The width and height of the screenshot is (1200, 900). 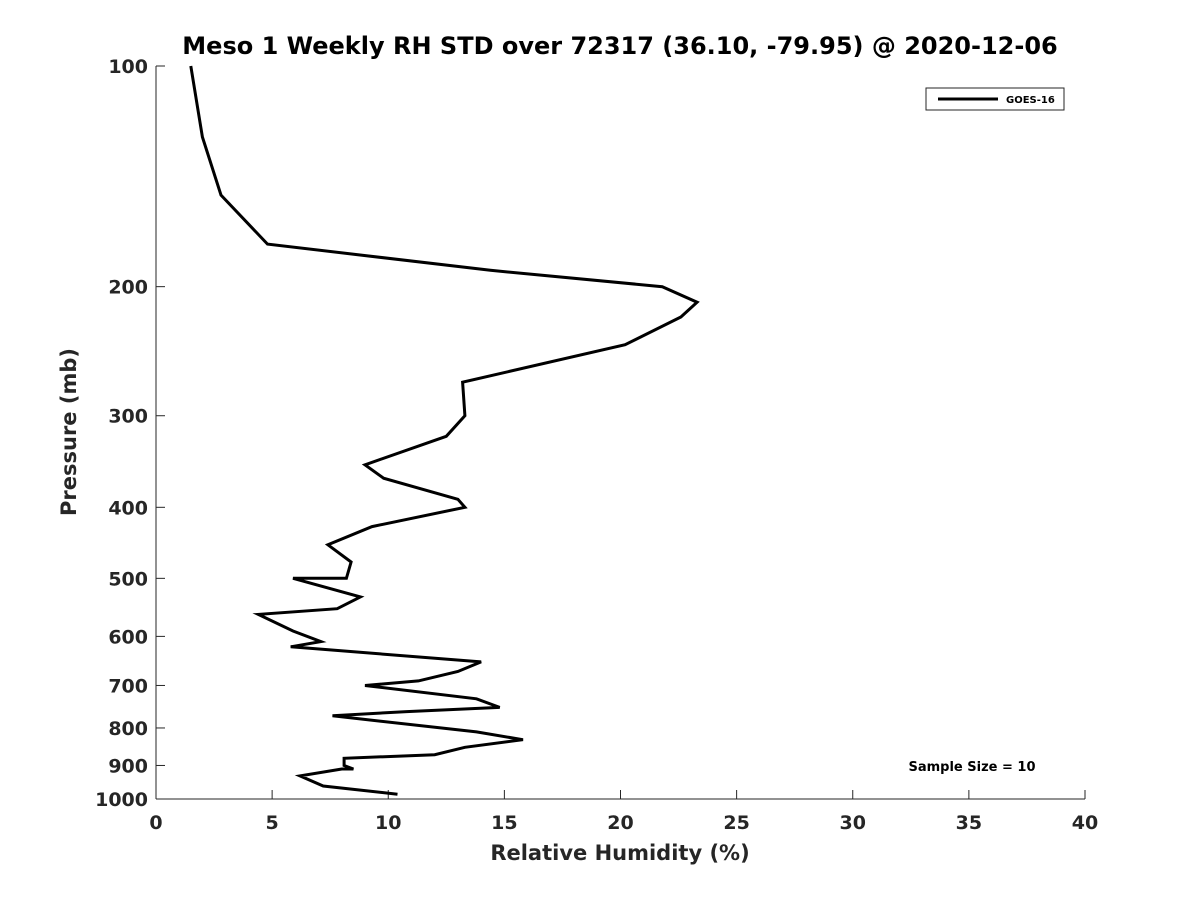 I want to click on sample-size-annotation: Sample Size = 10, so click(x=971, y=767).